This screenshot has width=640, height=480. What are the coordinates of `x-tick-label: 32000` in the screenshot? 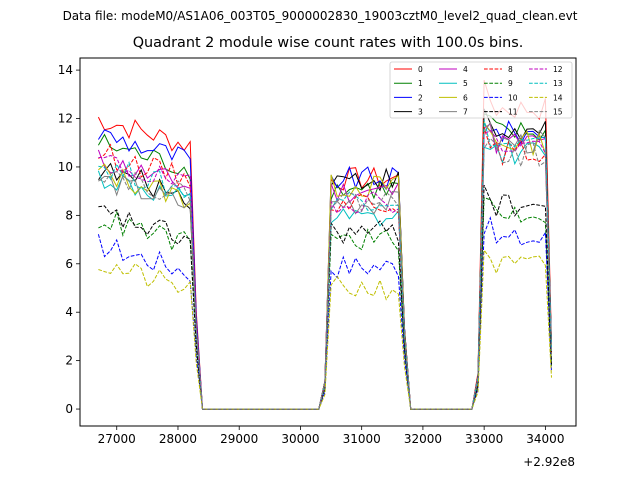 It's located at (423, 439).